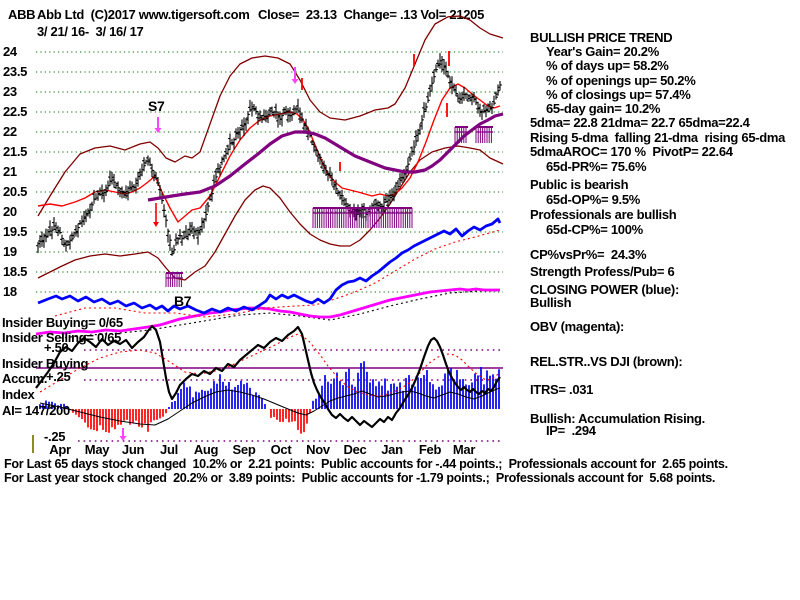  I want to click on month-label: Sep, so click(244, 449).